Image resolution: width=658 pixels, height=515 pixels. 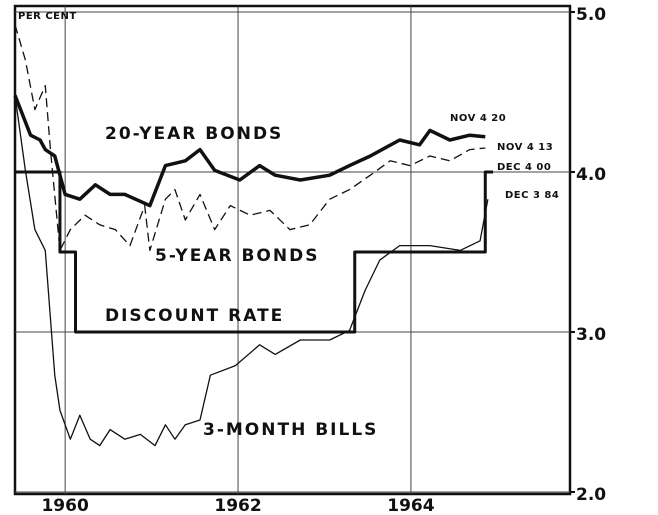 I want to click on annotation: NOV 4 20, so click(x=478, y=118).